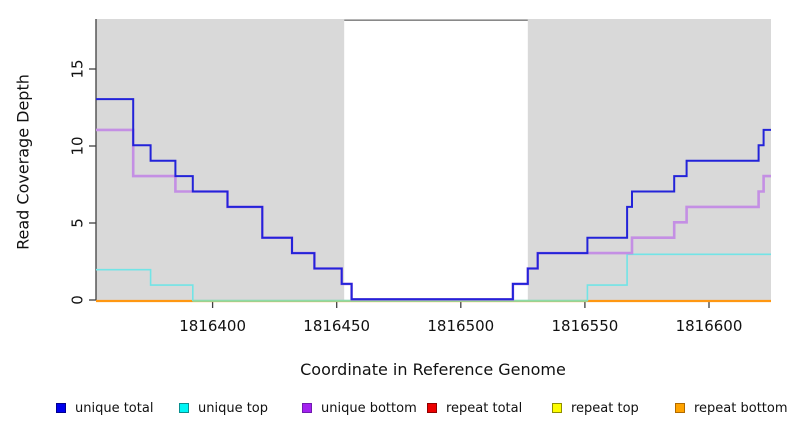 The image size is (792, 432). I want to click on y-tick-label: 0, so click(78, 300).